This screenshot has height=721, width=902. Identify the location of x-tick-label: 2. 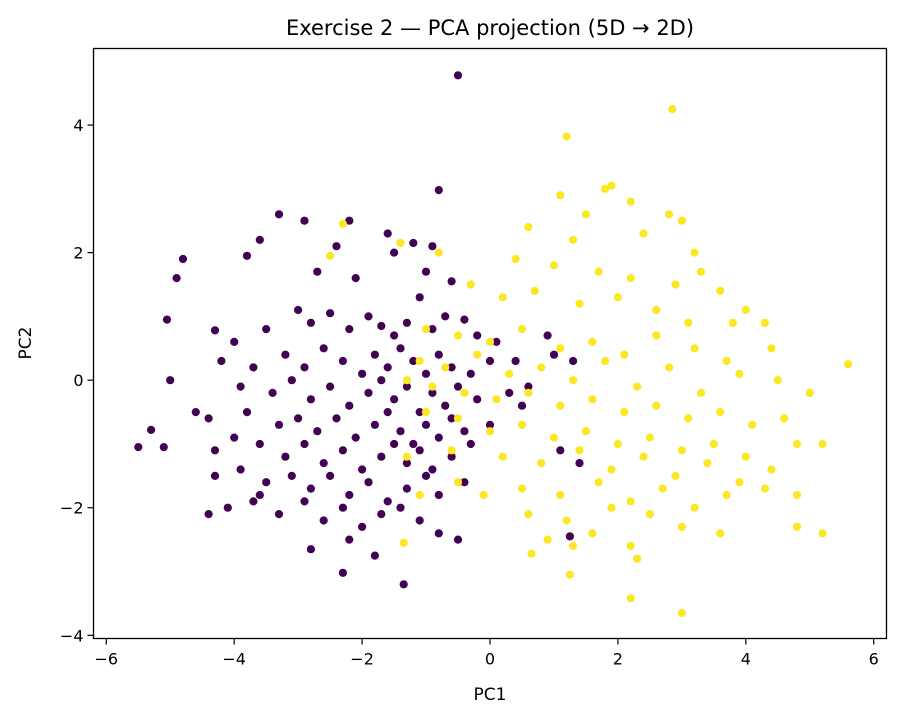
(618, 659).